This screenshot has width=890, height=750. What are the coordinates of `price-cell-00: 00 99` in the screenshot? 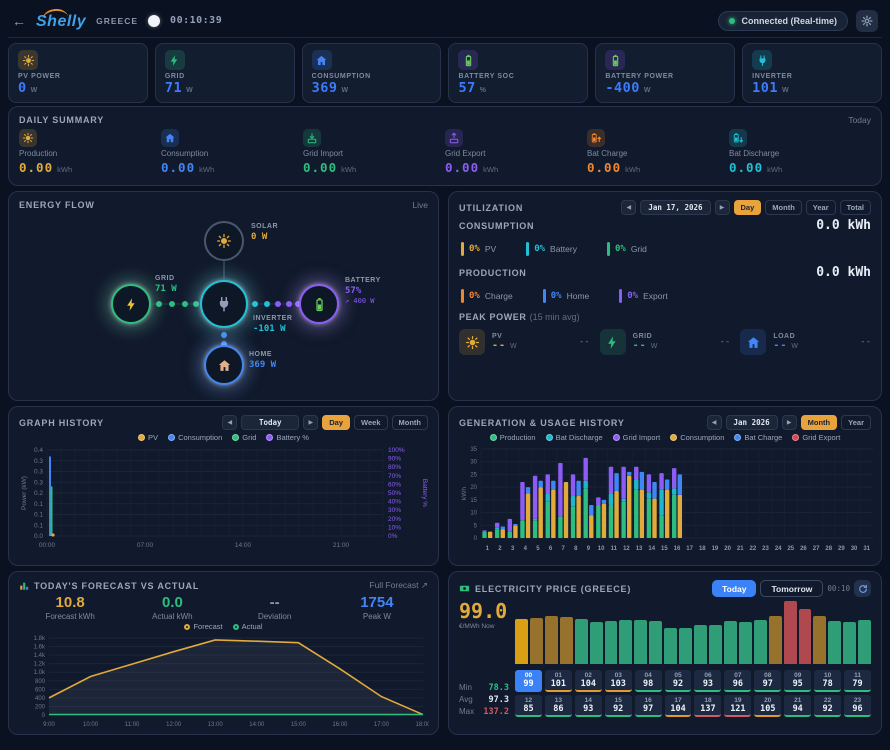 It's located at (528, 681).